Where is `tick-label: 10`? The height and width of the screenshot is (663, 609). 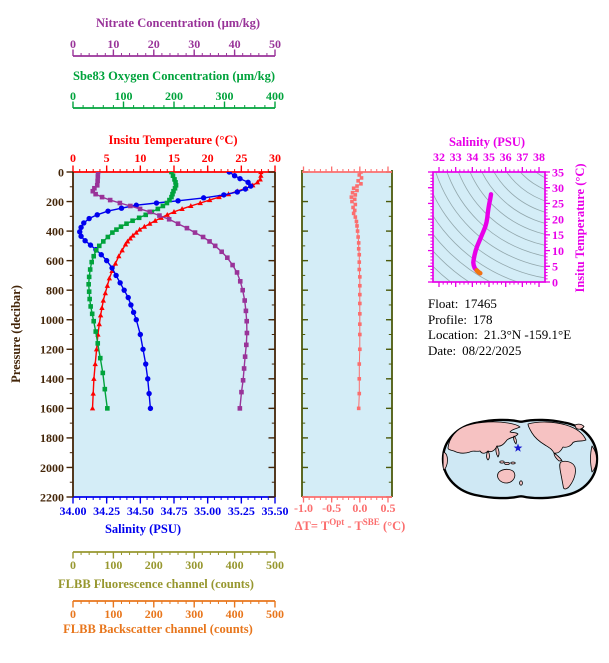 tick-label: 10 is located at coordinates (113, 44).